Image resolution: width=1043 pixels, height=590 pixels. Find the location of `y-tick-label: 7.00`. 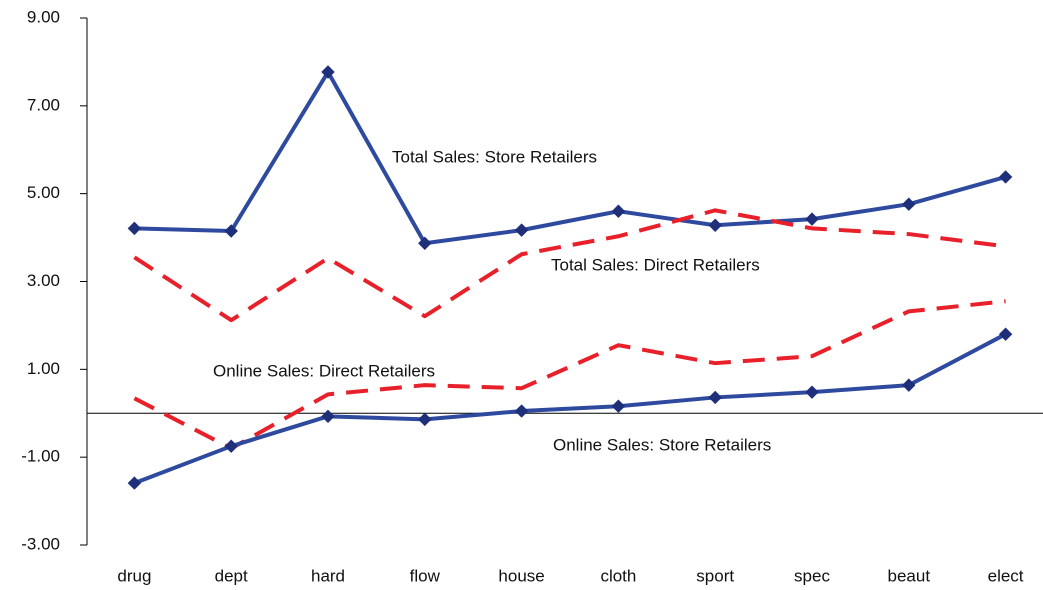

y-tick-label: 7.00 is located at coordinates (43, 104).